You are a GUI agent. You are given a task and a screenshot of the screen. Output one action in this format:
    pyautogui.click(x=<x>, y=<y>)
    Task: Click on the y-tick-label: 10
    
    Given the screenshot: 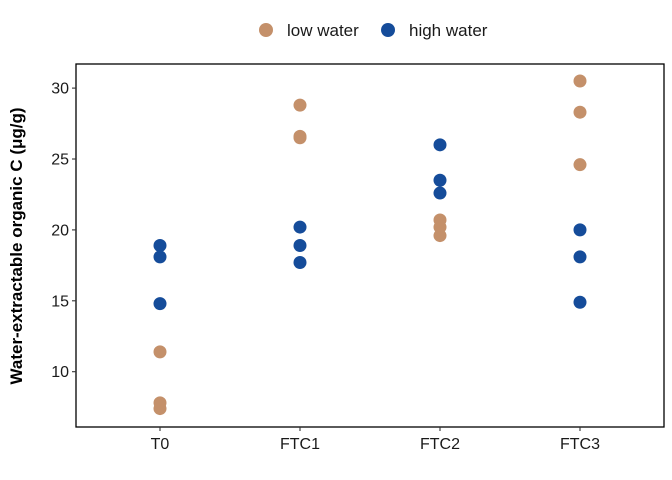 What is the action you would take?
    pyautogui.click(x=60, y=372)
    